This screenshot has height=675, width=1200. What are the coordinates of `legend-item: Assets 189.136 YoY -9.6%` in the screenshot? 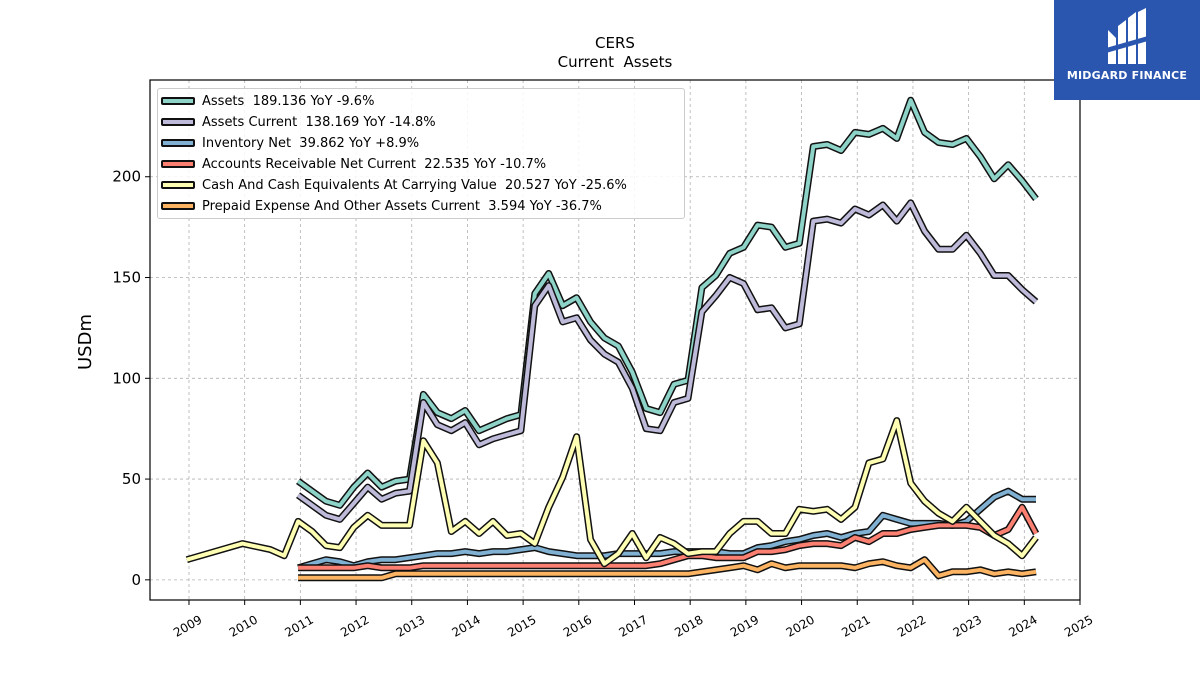 It's located at (267, 101).